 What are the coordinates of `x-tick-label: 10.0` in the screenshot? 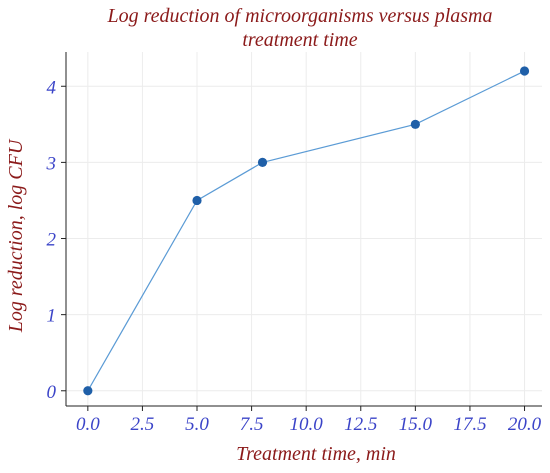 It's located at (307, 424).